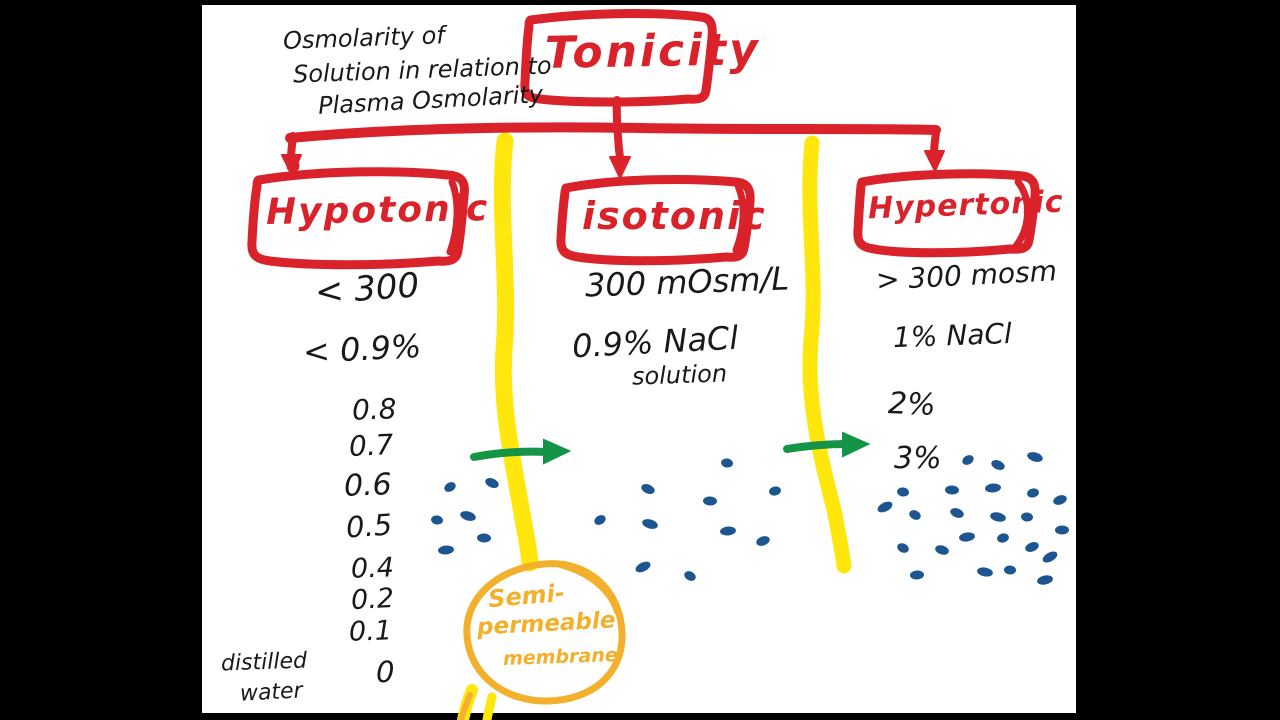 This screenshot has width=1280, height=720. I want to click on isotonic-box-overdraw, so click(739, 218).